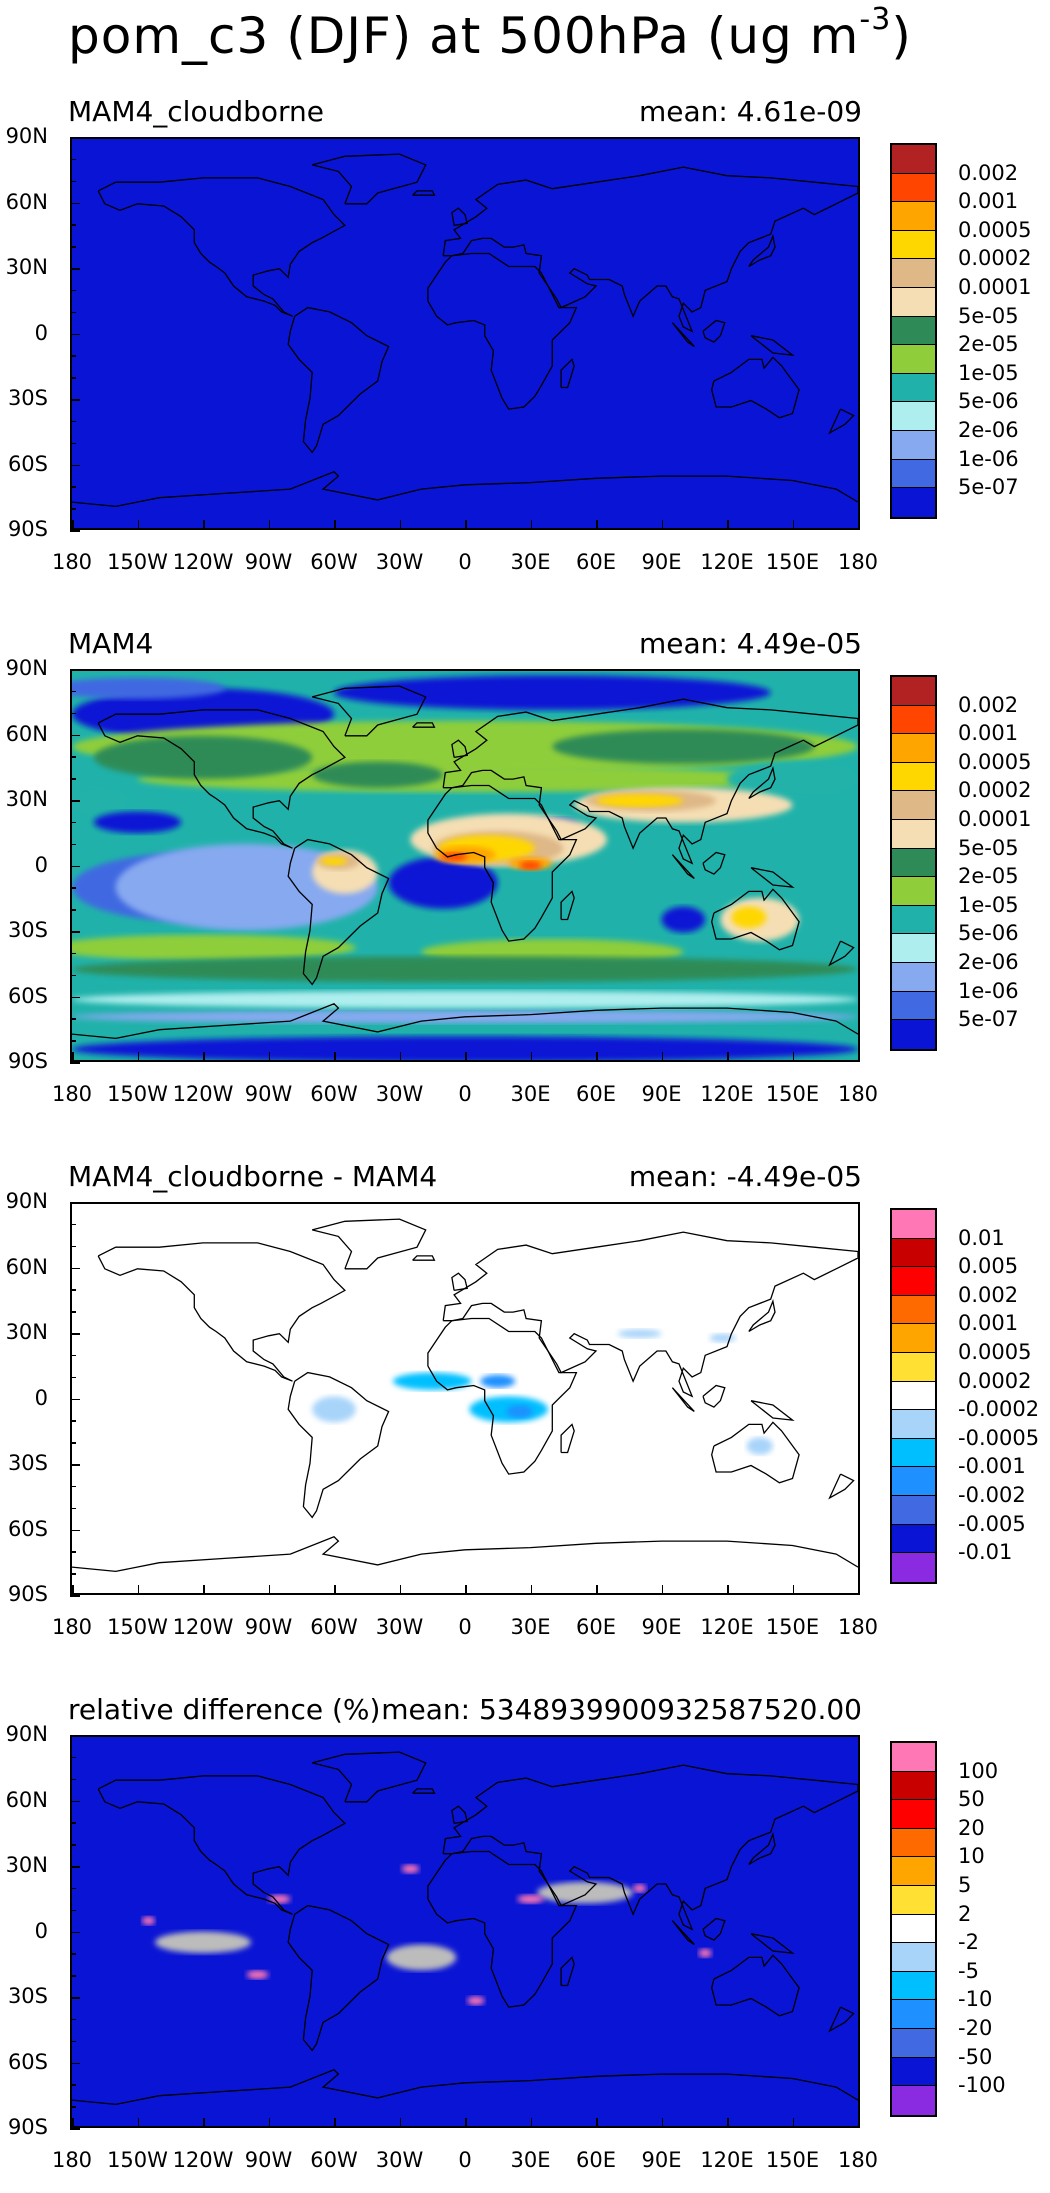 Image resolution: width=1050 pixels, height=2193 pixels. I want to click on lon-tick-label: 150E, so click(792, 2160).